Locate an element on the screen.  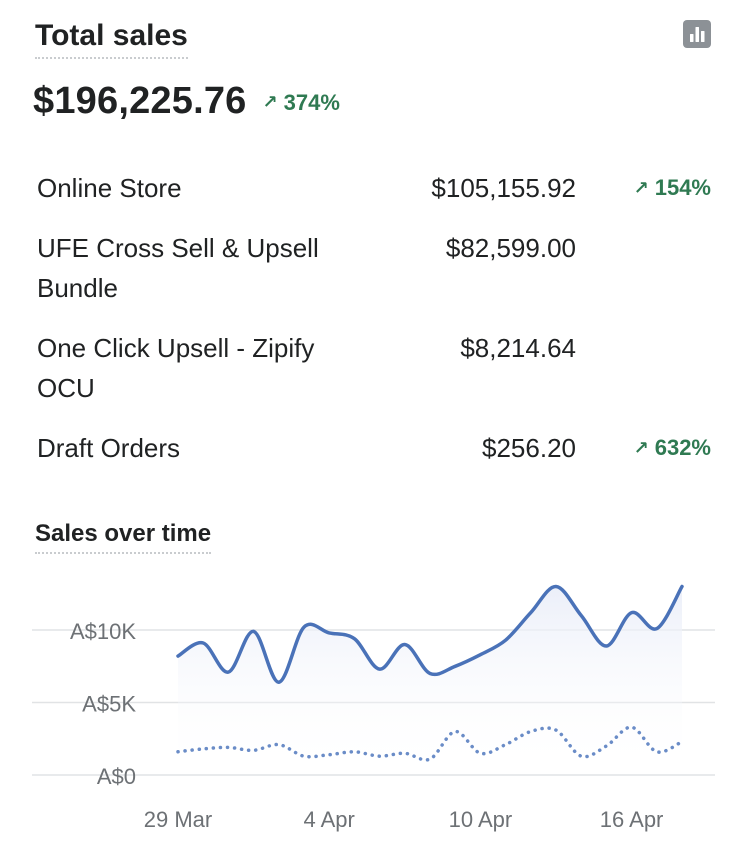
total-summary: $196,225.76 ↗ 374% is located at coordinates (186, 101).